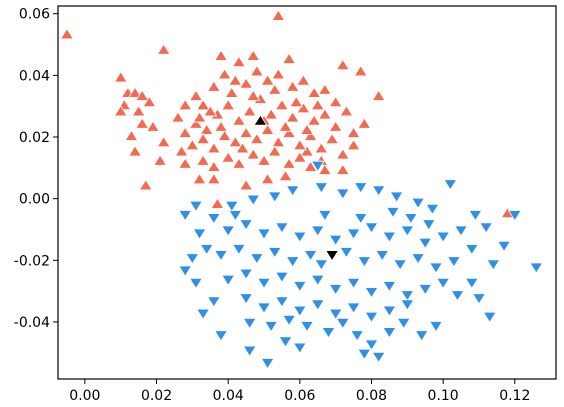 This screenshot has width=564, height=407. Describe the element at coordinates (299, 396) in the screenshot. I see `x-tick-label: 0.06` at that location.